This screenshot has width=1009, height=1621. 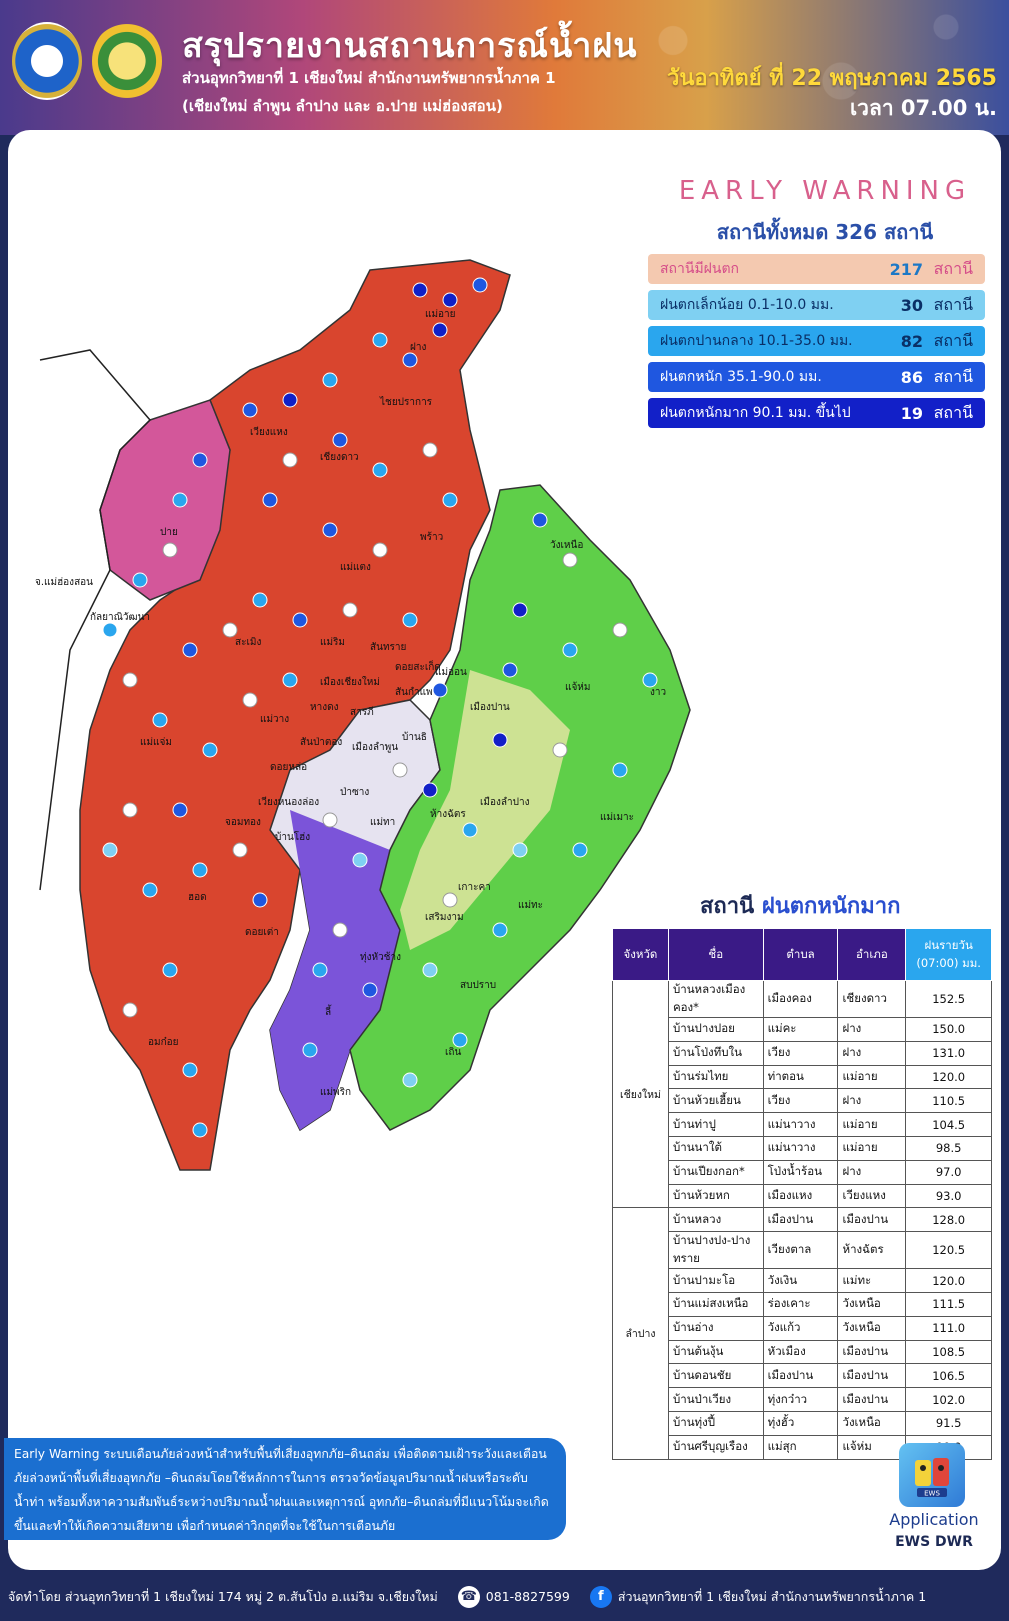 What do you see at coordinates (948, 1280) in the screenshot?
I see `rainfall-cell: 120.0` at bounding box center [948, 1280].